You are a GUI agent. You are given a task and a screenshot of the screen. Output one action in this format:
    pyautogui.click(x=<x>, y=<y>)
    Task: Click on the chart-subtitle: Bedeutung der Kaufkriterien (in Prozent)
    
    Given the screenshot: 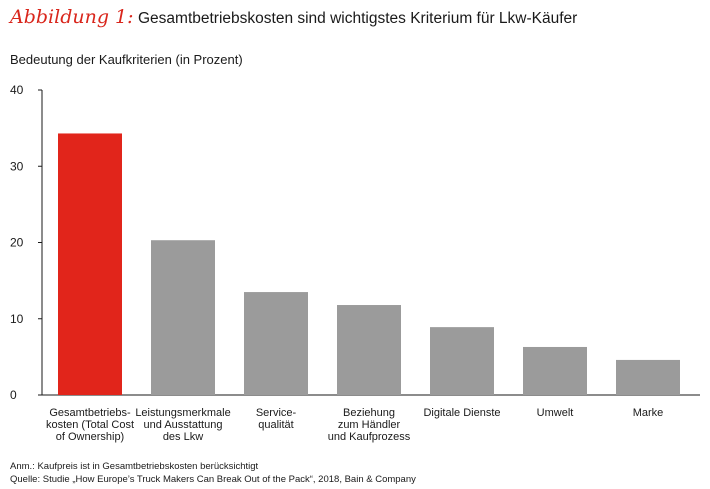 What is the action you would take?
    pyautogui.click(x=126, y=59)
    